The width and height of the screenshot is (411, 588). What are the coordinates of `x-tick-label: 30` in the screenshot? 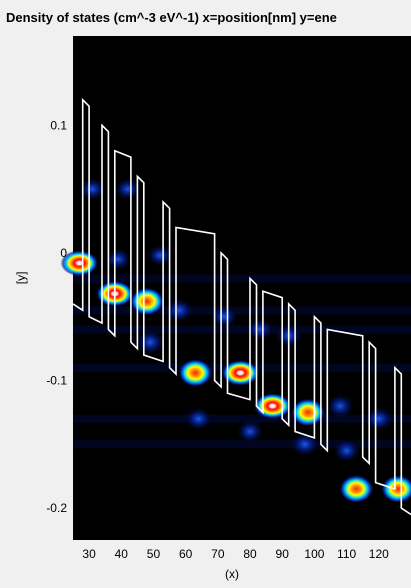 It's located at (89, 554).